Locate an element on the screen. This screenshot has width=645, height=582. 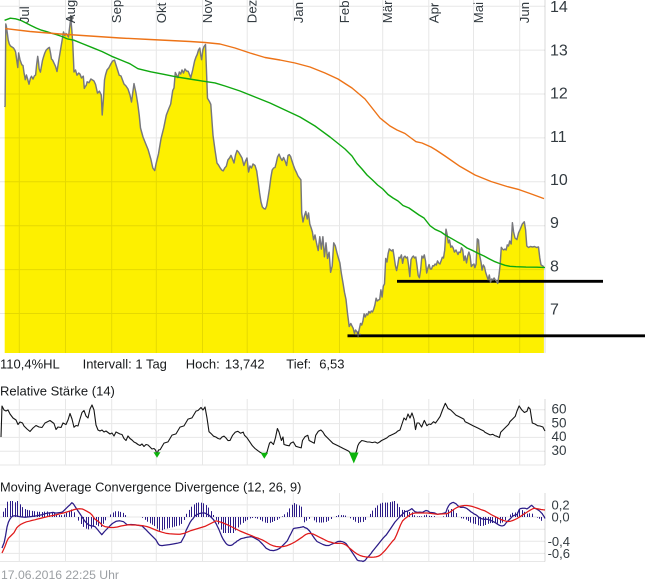
svg-text: 9 is located at coordinates (554, 223).